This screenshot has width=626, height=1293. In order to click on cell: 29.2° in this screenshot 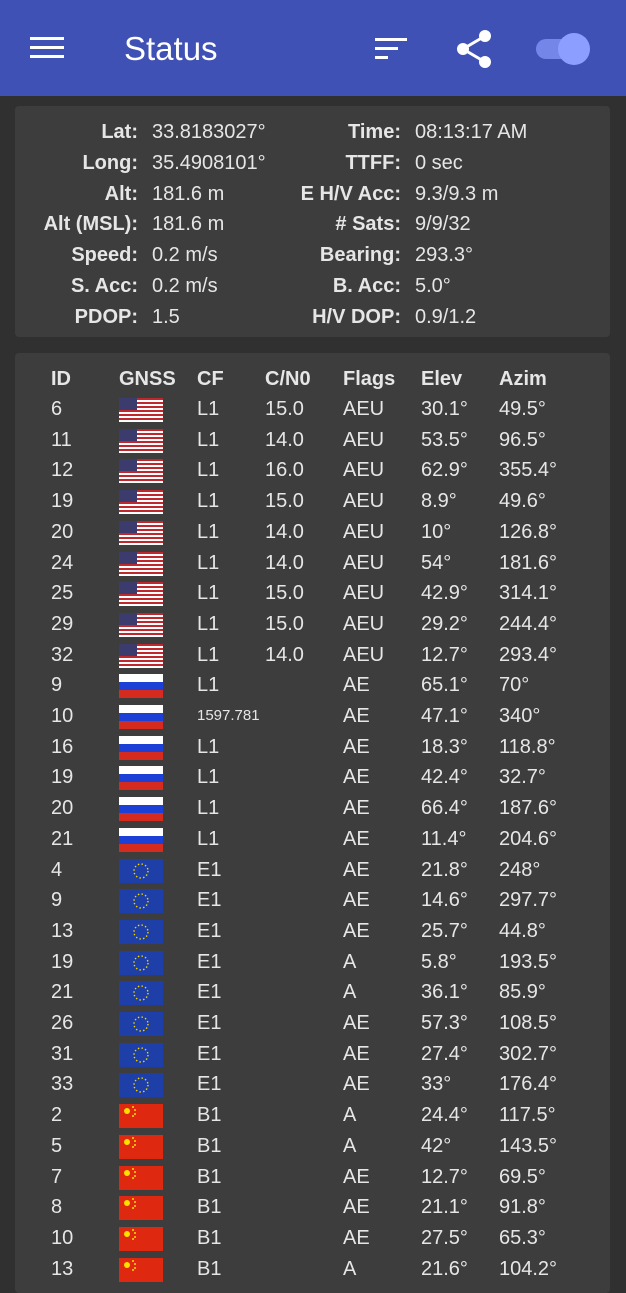, I will do `click(444, 623)`.